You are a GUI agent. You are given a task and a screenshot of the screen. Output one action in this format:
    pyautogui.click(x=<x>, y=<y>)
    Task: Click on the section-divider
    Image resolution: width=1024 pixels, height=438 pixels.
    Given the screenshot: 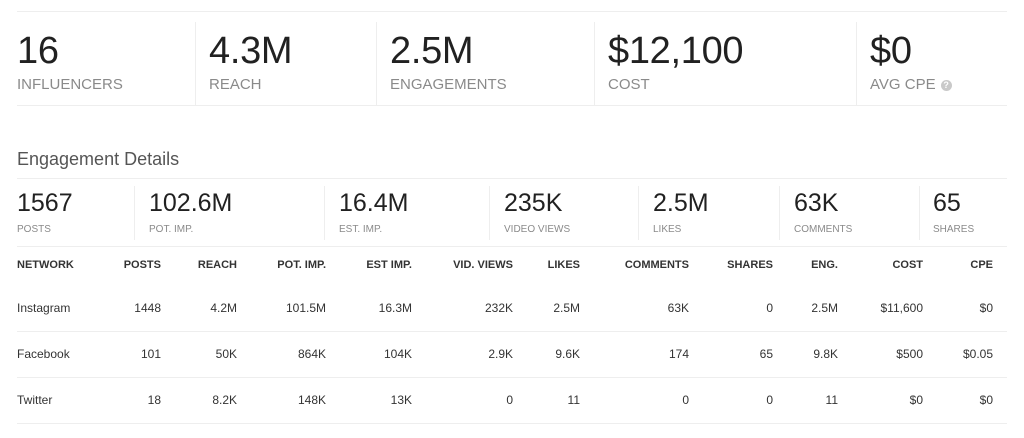 What is the action you would take?
    pyautogui.click(x=512, y=178)
    